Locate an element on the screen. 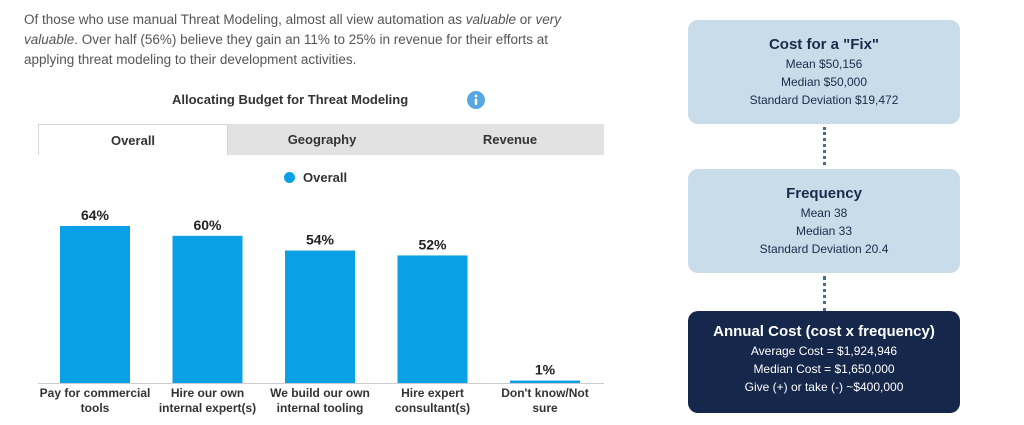 The width and height of the screenshot is (1024, 425). category-label-line: Pay for commercial is located at coordinates (95, 393).